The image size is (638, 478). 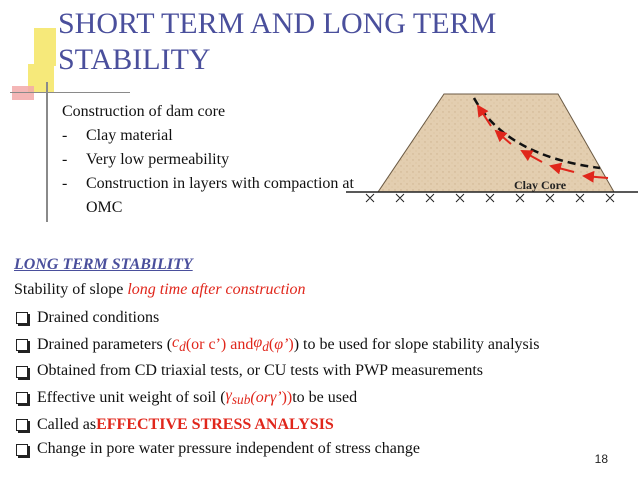 I want to click on page-number: 18, so click(x=601, y=459).